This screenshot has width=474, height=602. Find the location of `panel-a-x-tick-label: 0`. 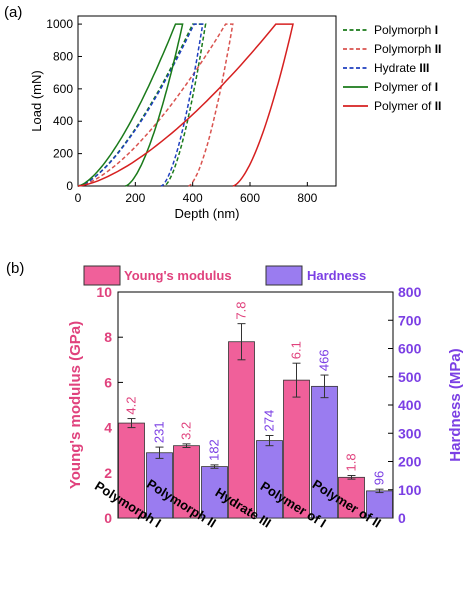

panel-a-x-tick-label: 0 is located at coordinates (78, 198).